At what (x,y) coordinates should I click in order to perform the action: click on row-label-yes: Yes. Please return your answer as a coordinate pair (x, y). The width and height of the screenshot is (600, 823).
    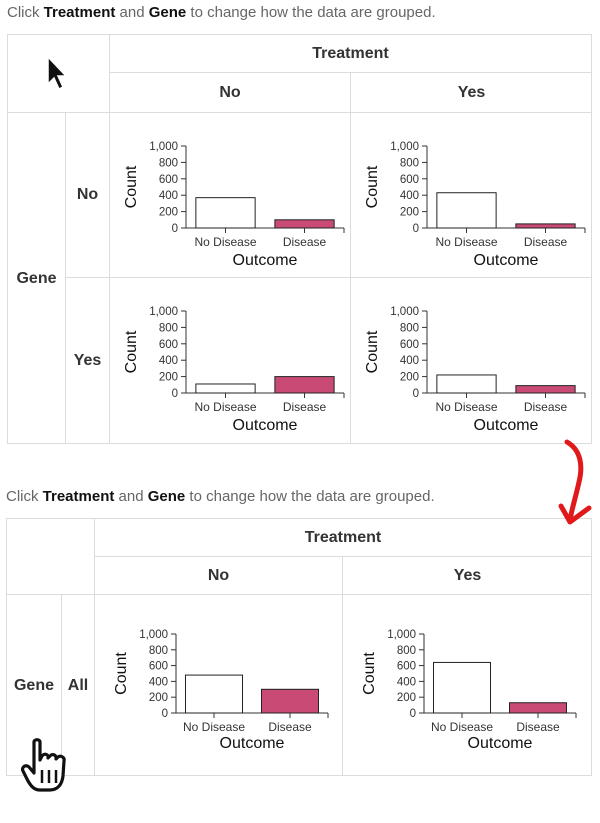
    Looking at the image, I should click on (88, 361).